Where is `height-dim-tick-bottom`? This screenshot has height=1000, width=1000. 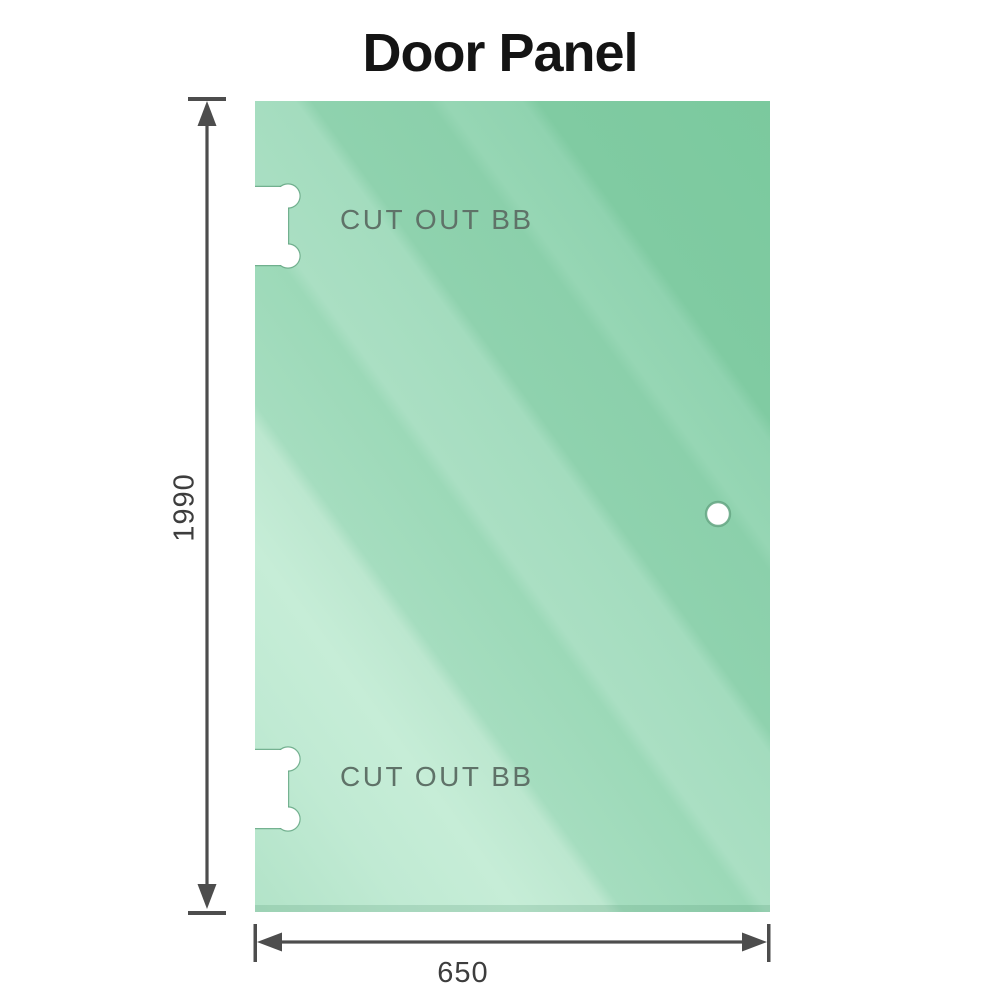
height-dim-tick-bottom is located at coordinates (207, 913).